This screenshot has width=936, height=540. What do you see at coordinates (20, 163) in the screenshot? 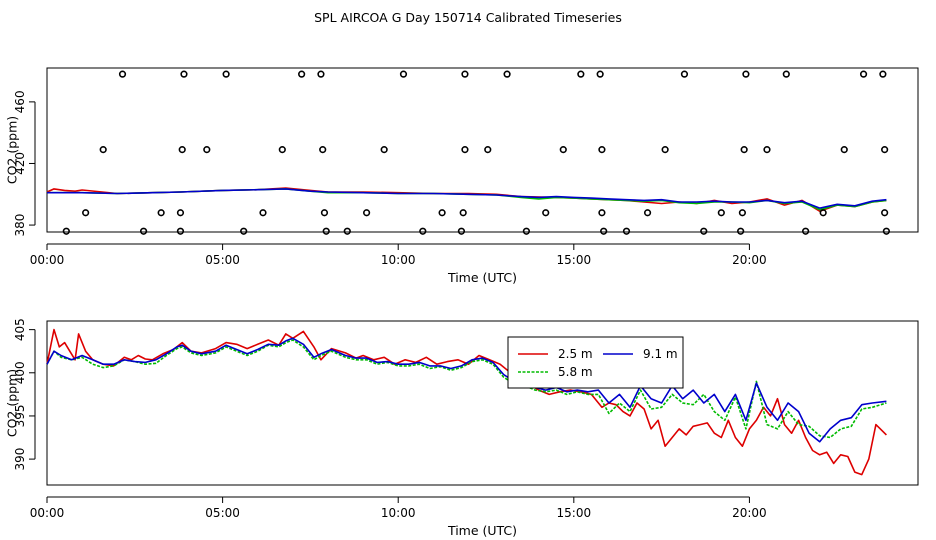
I see `y-tick-label: 420` at bounding box center [20, 163].